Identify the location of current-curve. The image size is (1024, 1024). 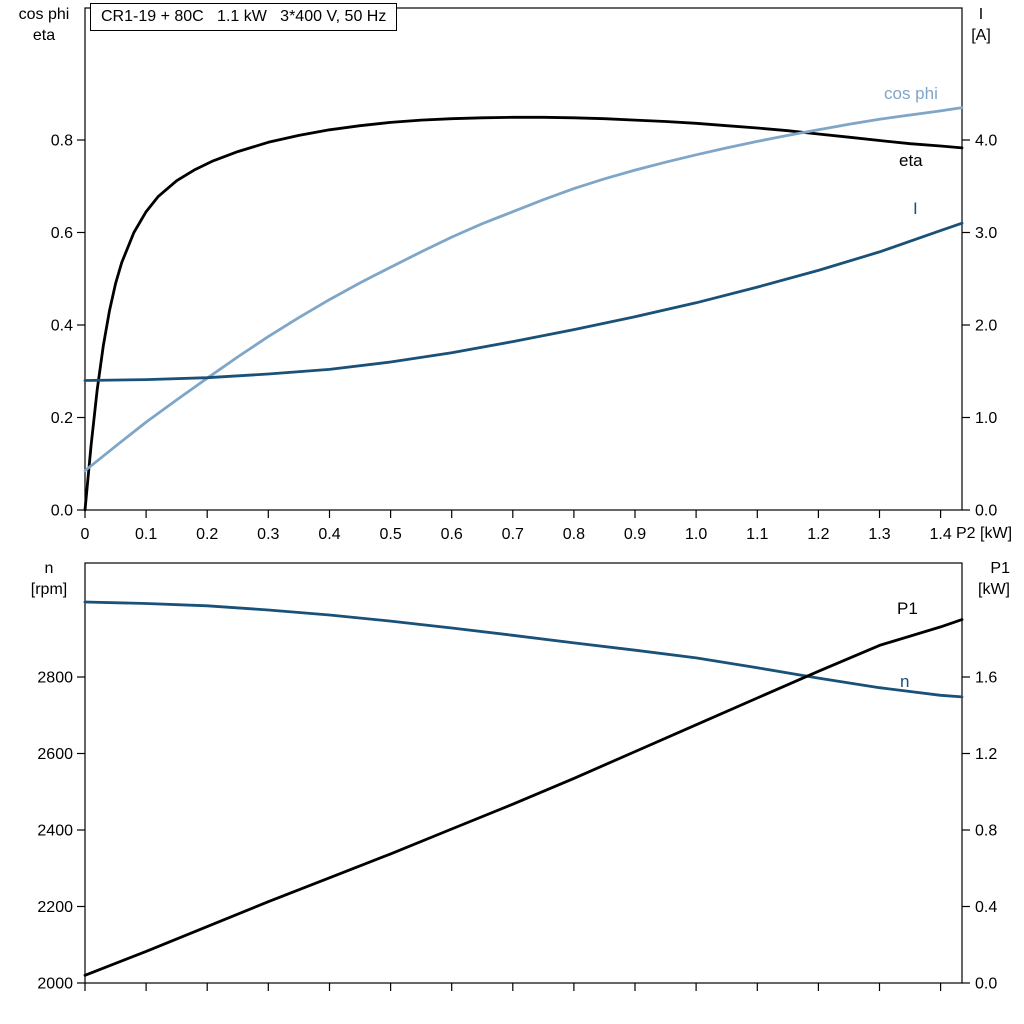
(523, 301).